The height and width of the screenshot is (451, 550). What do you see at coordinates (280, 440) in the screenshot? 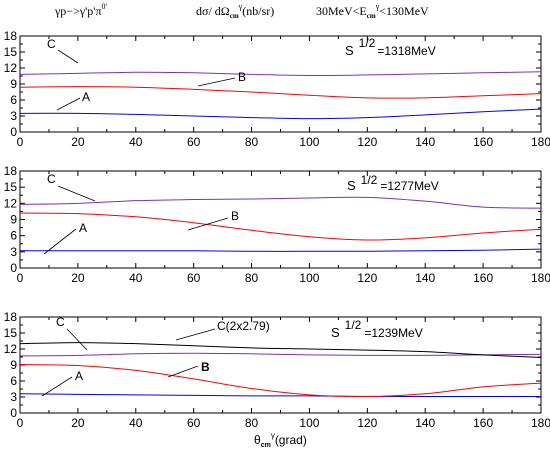
I see `x-axis-label: θcmγ(grad)` at bounding box center [280, 440].